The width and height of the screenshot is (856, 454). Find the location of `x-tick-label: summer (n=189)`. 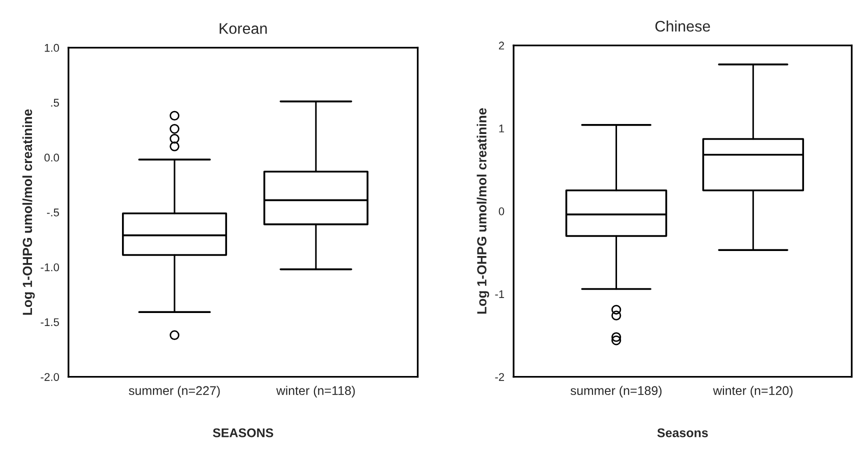

x-tick-label: summer (n=189) is located at coordinates (616, 392).